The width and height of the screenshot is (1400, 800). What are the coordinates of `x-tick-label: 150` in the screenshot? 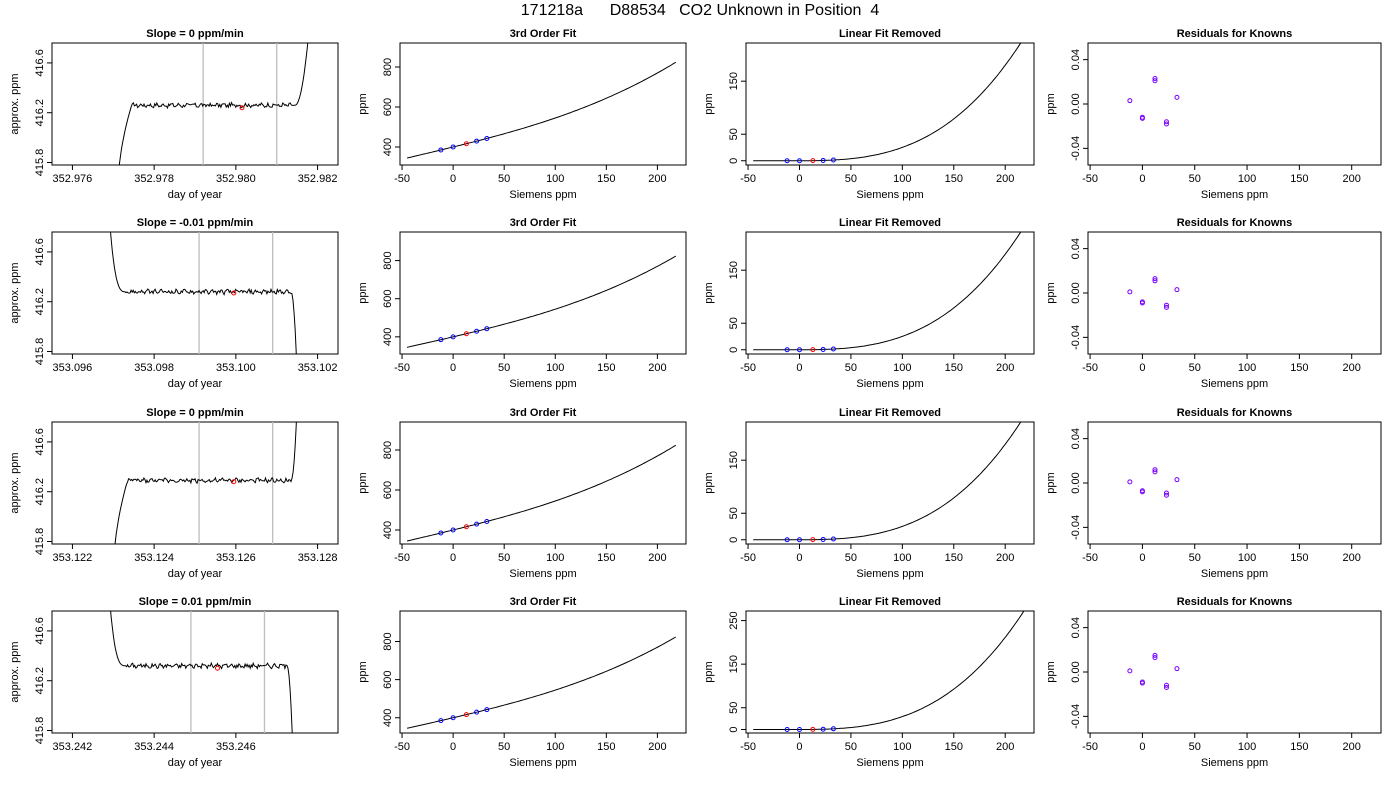 It's located at (1299, 368).